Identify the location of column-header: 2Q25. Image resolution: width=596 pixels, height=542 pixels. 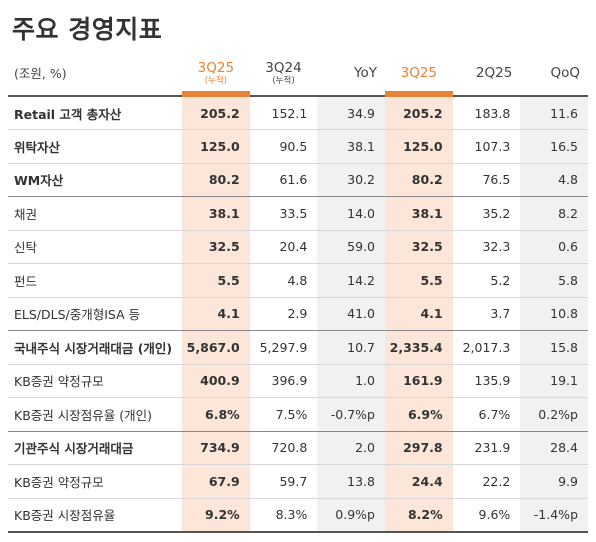
(487, 74).